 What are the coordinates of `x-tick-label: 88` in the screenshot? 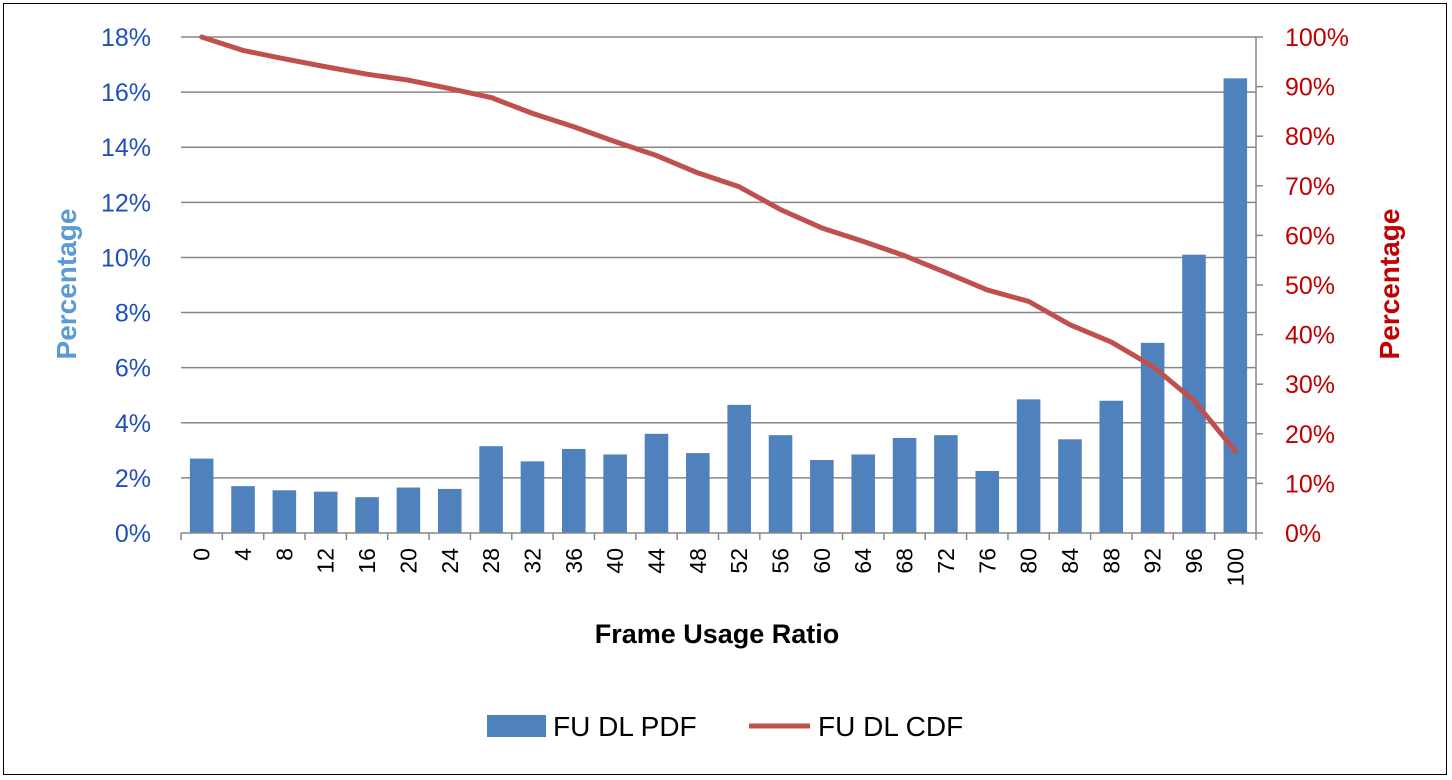 It's located at (1111, 561).